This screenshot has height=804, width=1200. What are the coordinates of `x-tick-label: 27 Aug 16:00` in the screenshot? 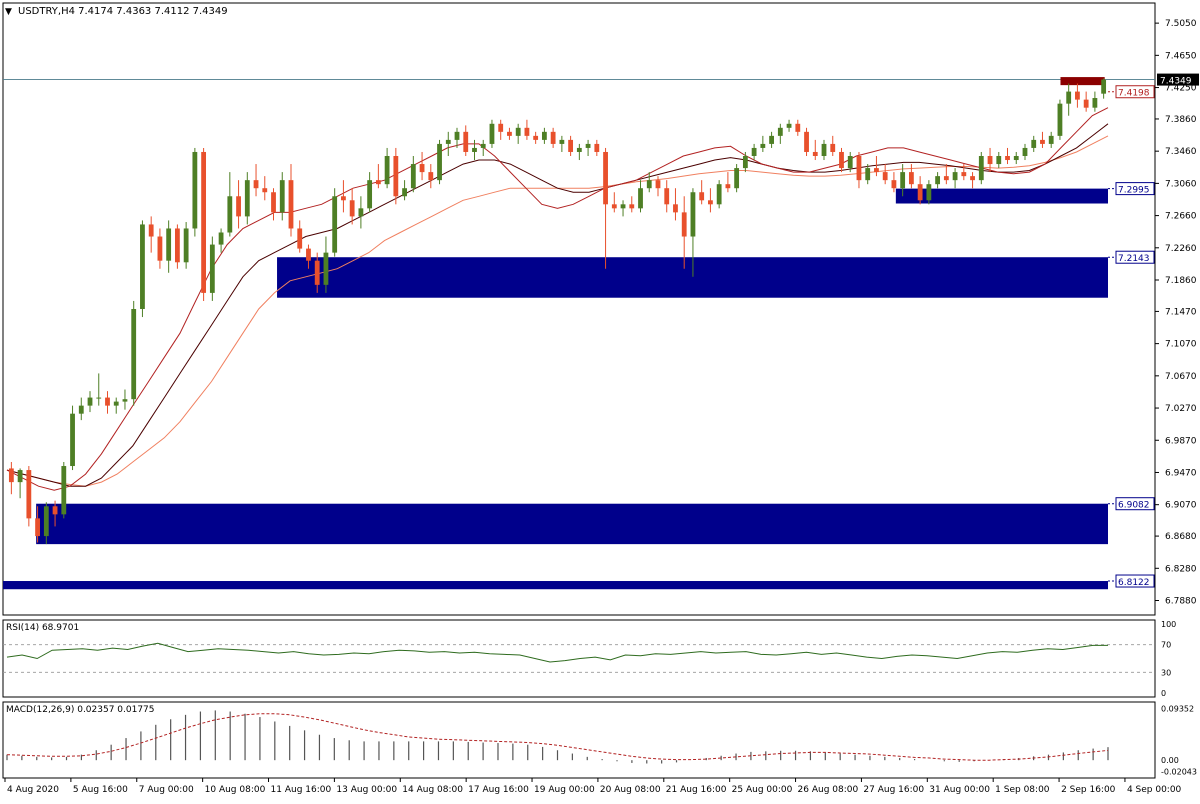 It's located at (893, 790).